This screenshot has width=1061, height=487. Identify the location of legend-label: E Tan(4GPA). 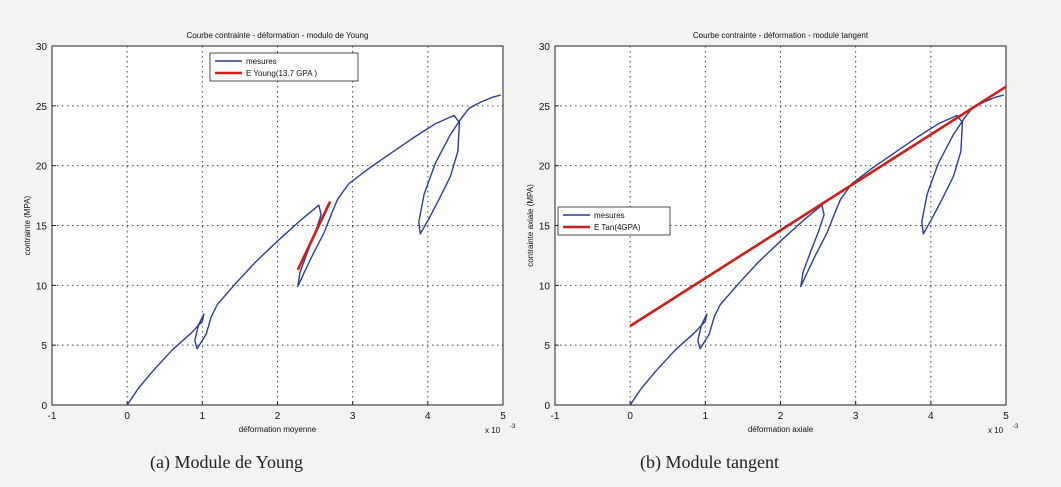
(617, 227).